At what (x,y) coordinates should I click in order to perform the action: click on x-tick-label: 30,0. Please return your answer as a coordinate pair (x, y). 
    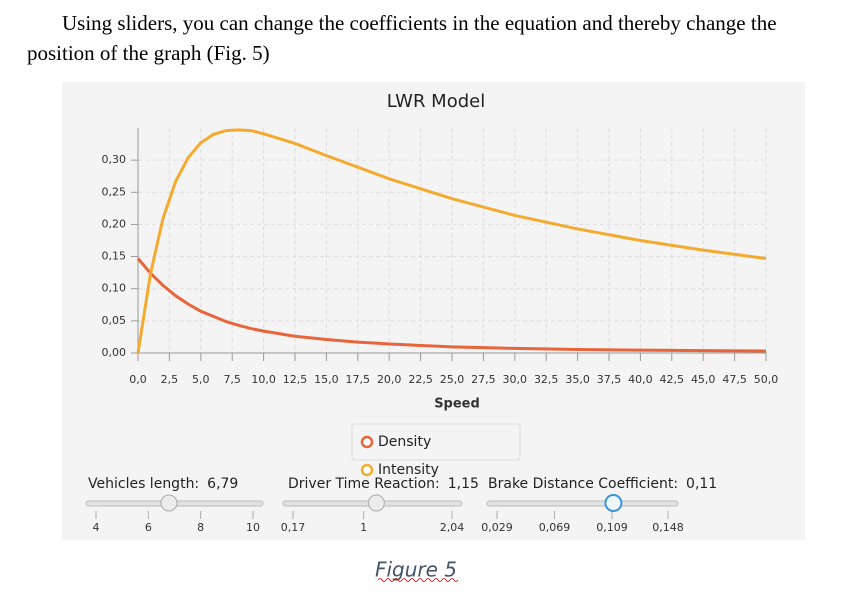
    Looking at the image, I should click on (515, 379).